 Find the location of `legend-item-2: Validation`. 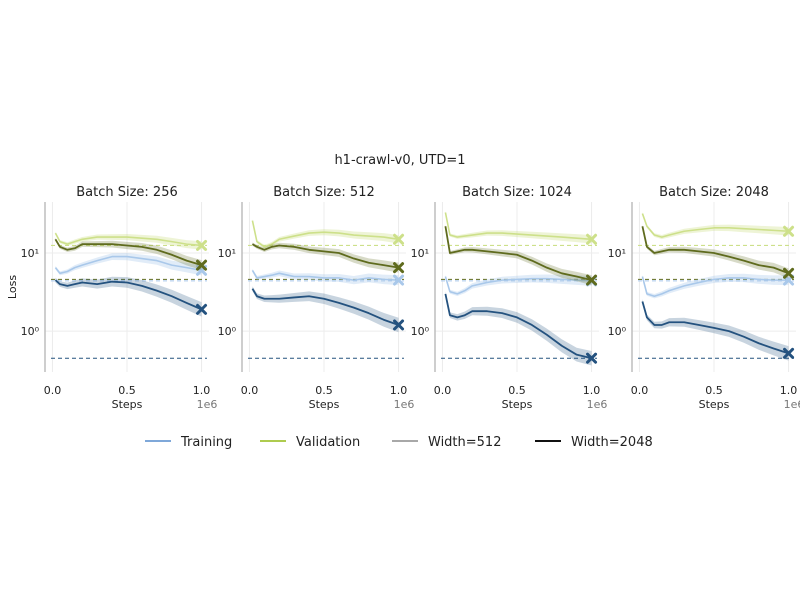

legend-item-2: Validation is located at coordinates (310, 442).